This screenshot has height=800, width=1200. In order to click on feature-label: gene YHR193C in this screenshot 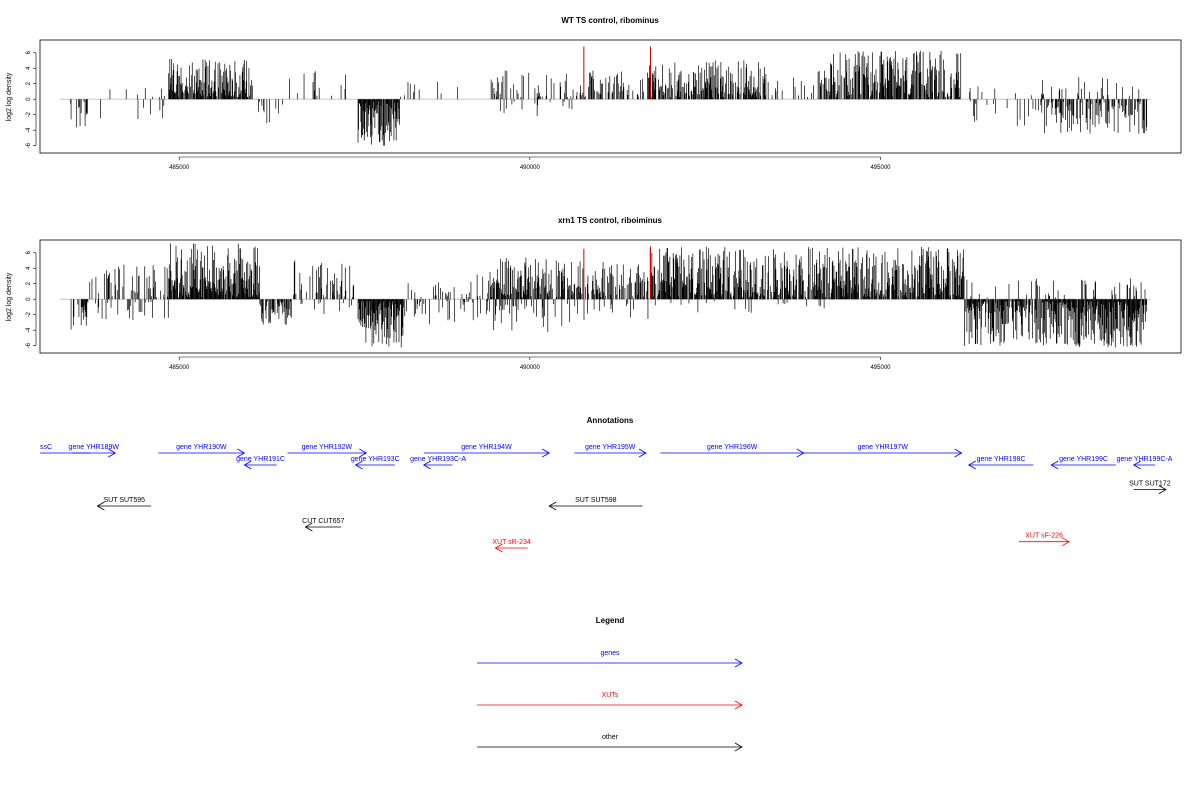, I will do `click(375, 459)`.